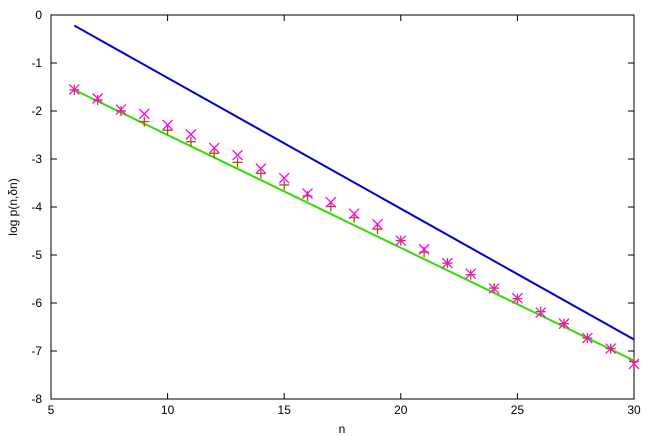 The height and width of the screenshot is (436, 654). What do you see at coordinates (36, 303) in the screenshot?
I see `y-tick-label: -6` at bounding box center [36, 303].